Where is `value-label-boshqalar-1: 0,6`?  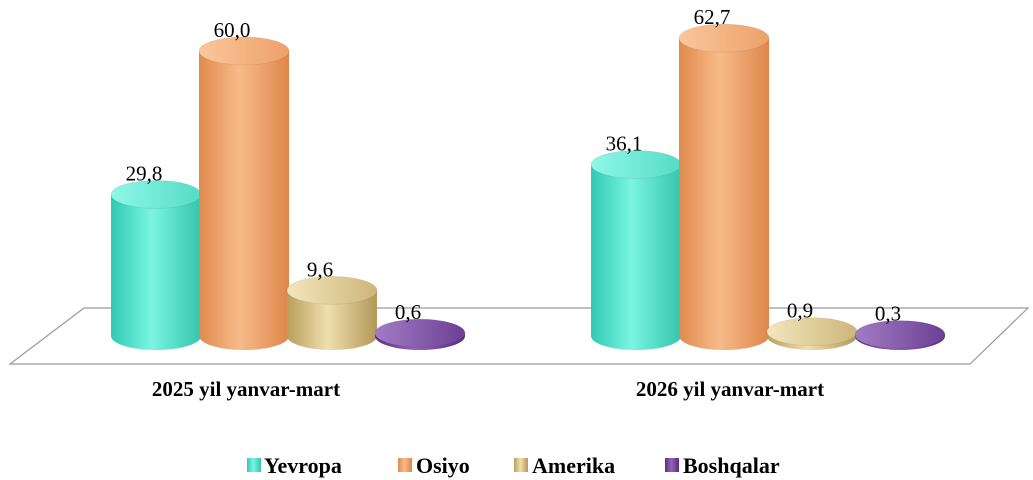
value-label-boshqalar-1: 0,6 is located at coordinates (408, 312).